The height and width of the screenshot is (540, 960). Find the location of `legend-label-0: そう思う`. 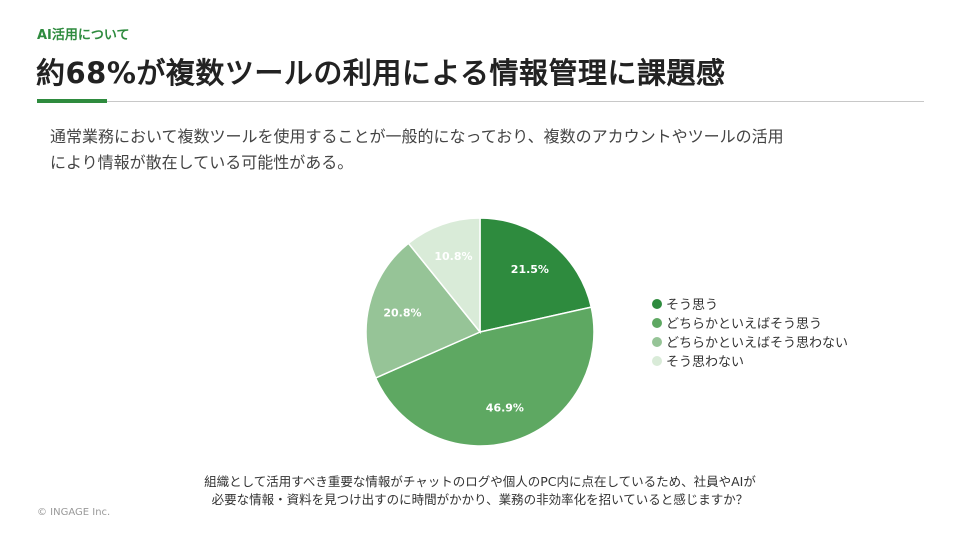

legend-label-0: そう思う is located at coordinates (692, 305).